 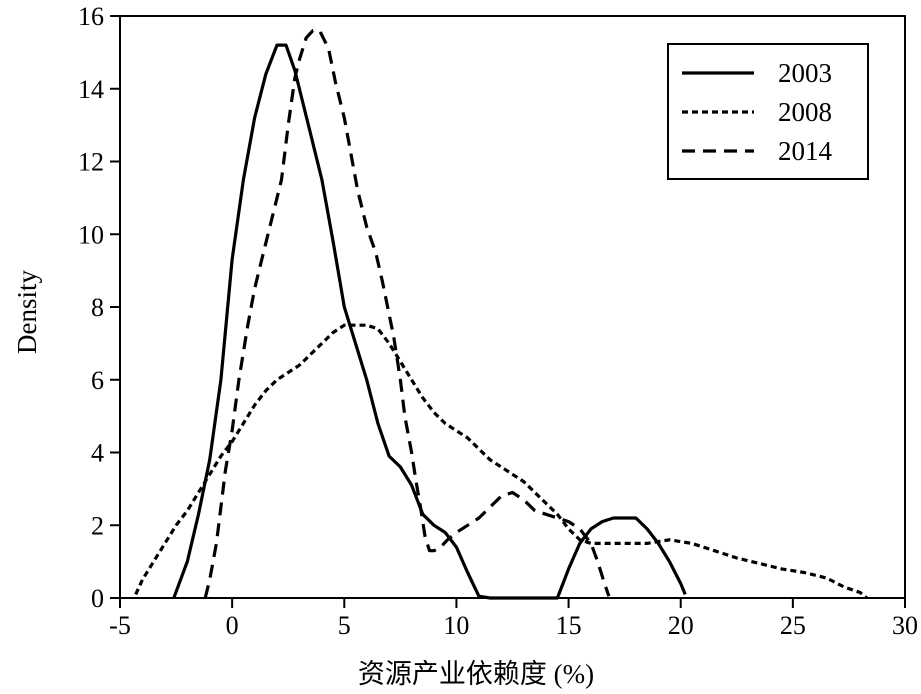 I want to click on y-axis-ticks: 0 2 4 6 8 10 12 14 16, so click(x=99, y=307).